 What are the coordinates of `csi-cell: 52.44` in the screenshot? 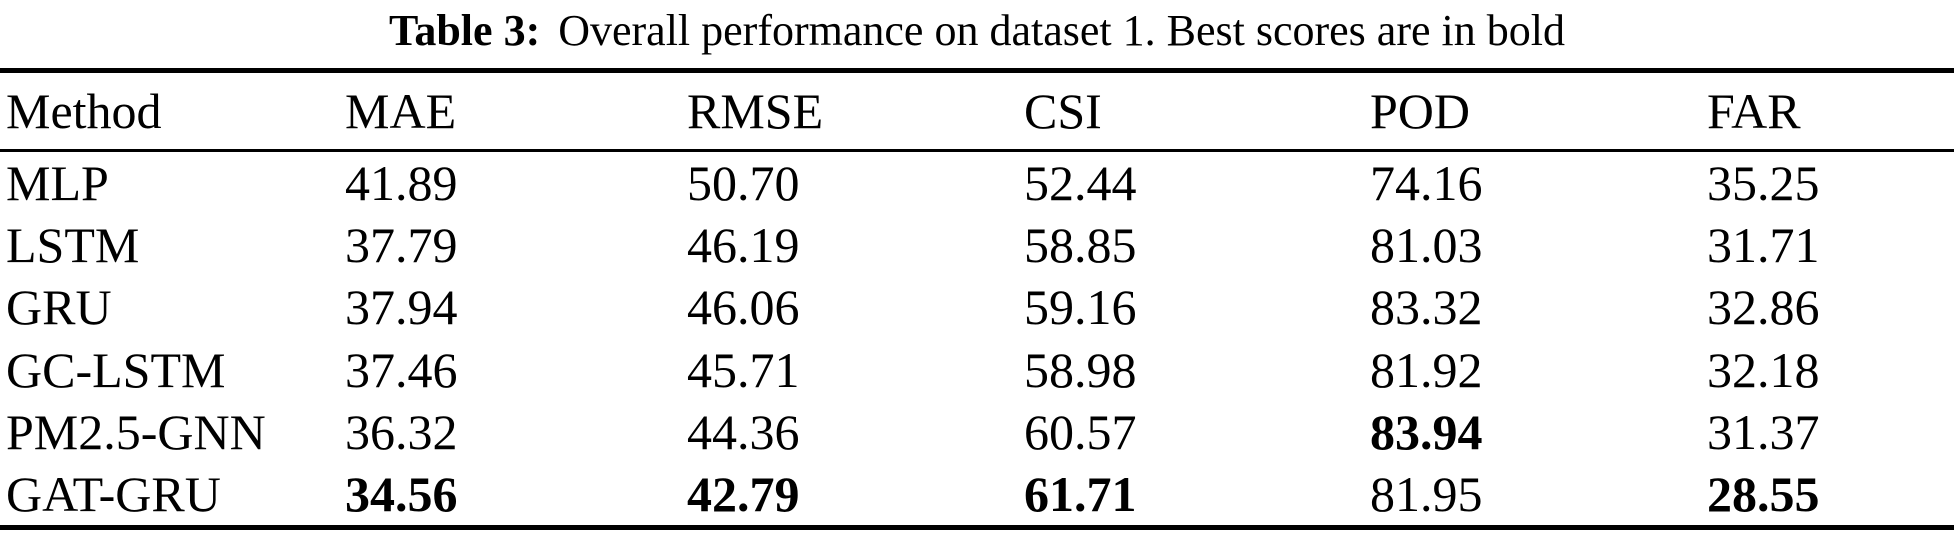 It's located at (1080, 183).